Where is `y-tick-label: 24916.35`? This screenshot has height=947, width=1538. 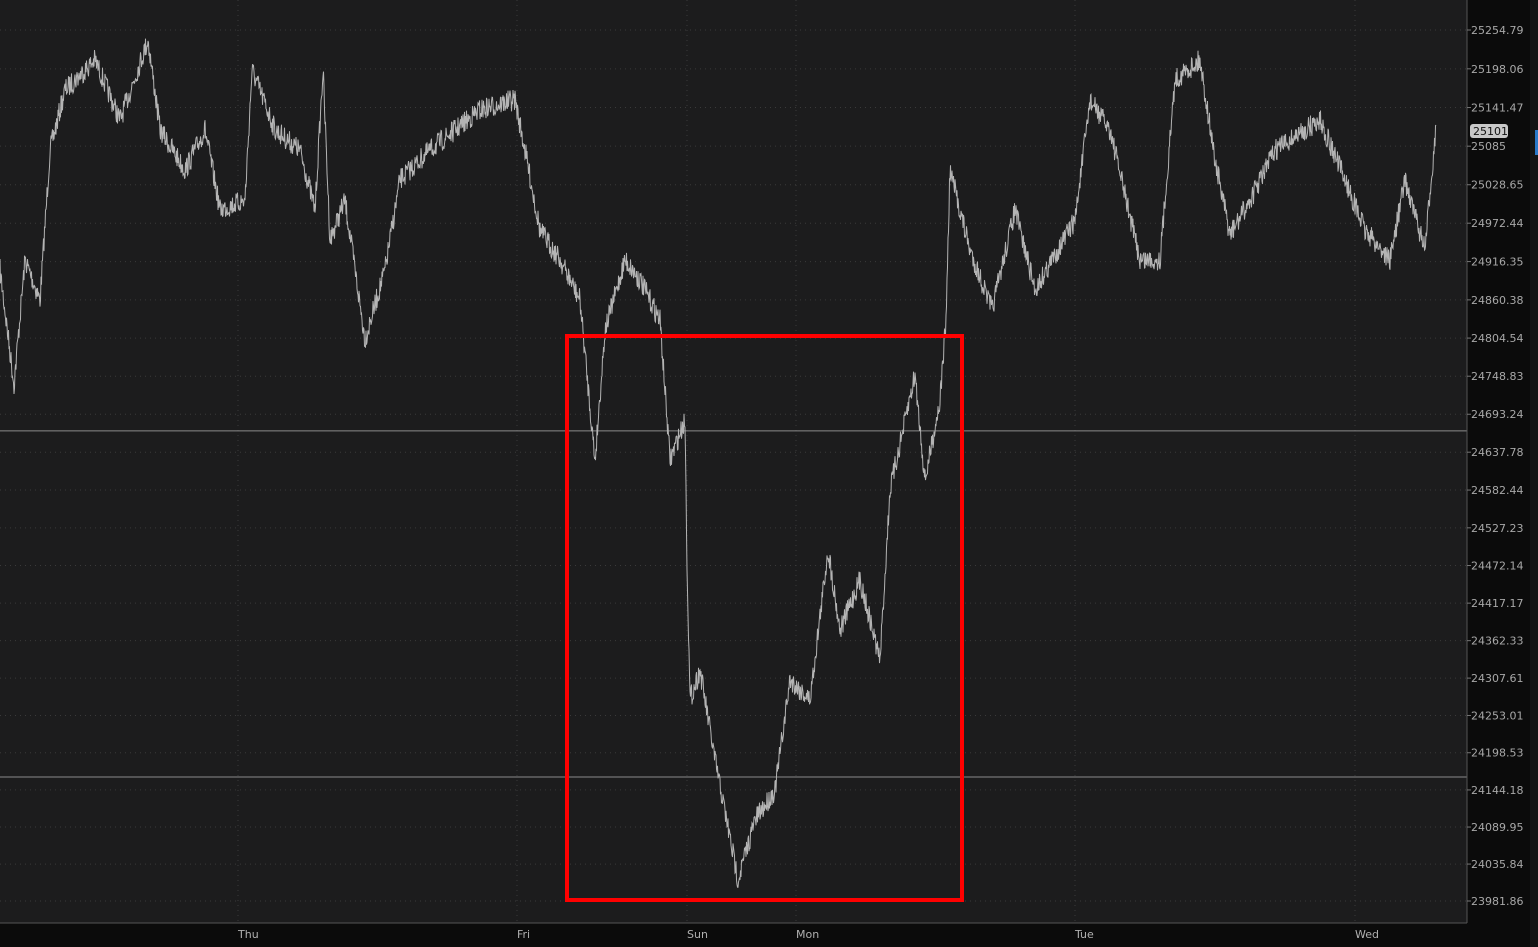 y-tick-label: 24916.35 is located at coordinates (1497, 262).